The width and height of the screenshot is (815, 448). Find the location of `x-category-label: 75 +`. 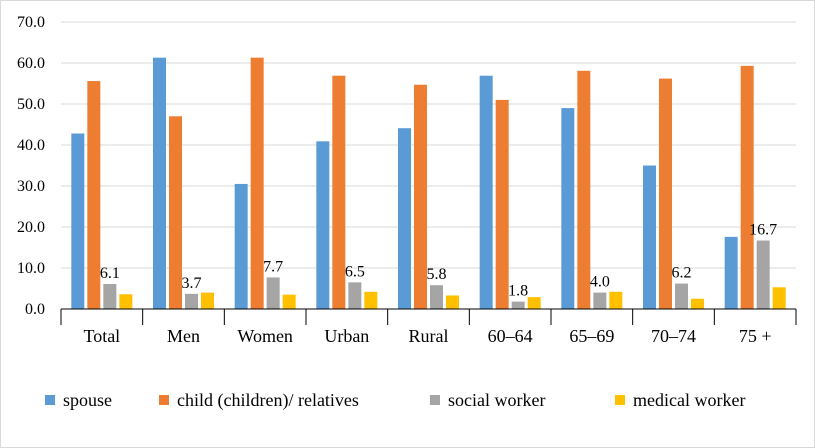

x-category-label: 75 + is located at coordinates (755, 336).